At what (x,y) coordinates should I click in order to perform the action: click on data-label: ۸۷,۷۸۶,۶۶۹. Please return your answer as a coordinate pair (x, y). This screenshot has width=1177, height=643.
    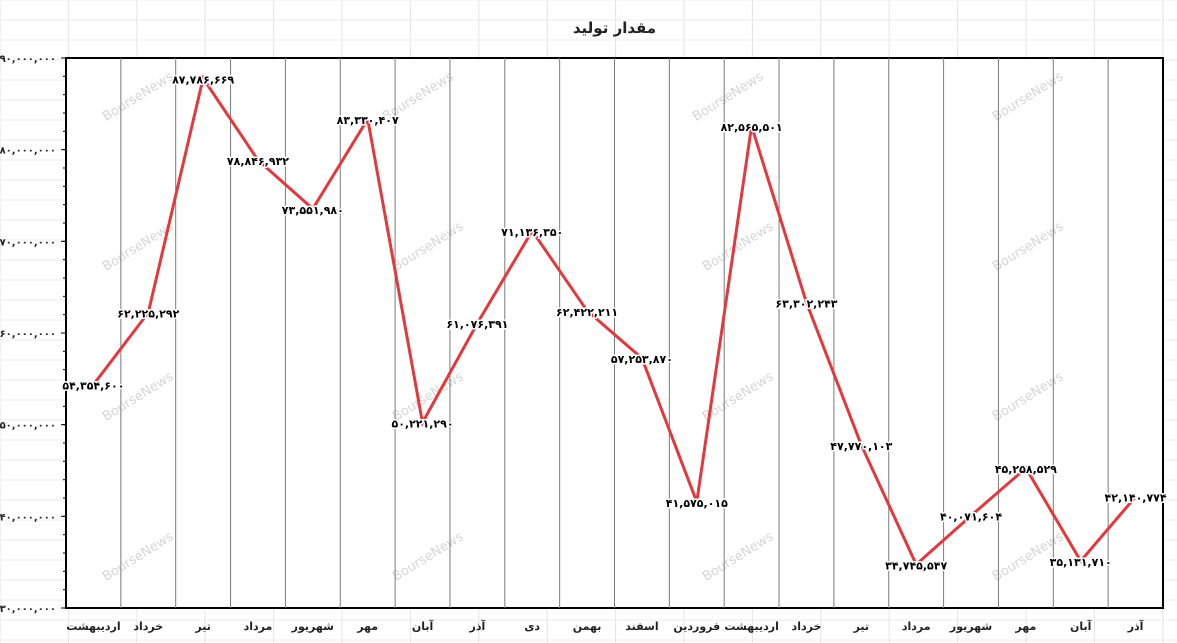
    Looking at the image, I should click on (203, 79).